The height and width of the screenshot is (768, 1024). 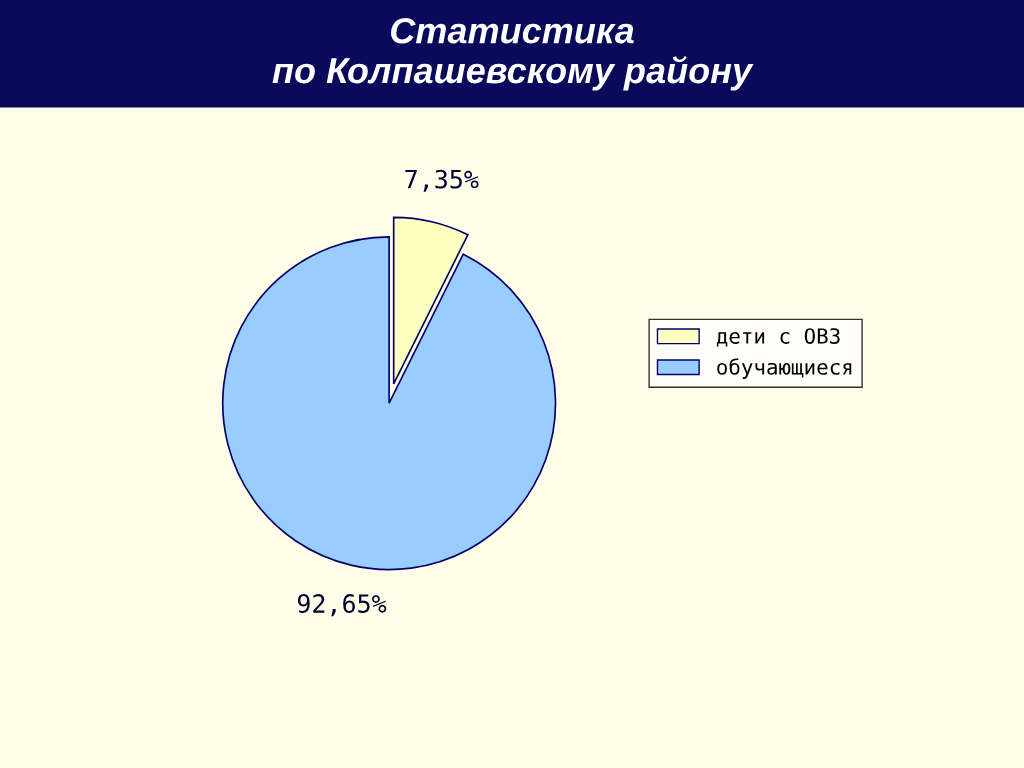 I want to click on legend-label: дети с ОВЗ, so click(x=778, y=337).